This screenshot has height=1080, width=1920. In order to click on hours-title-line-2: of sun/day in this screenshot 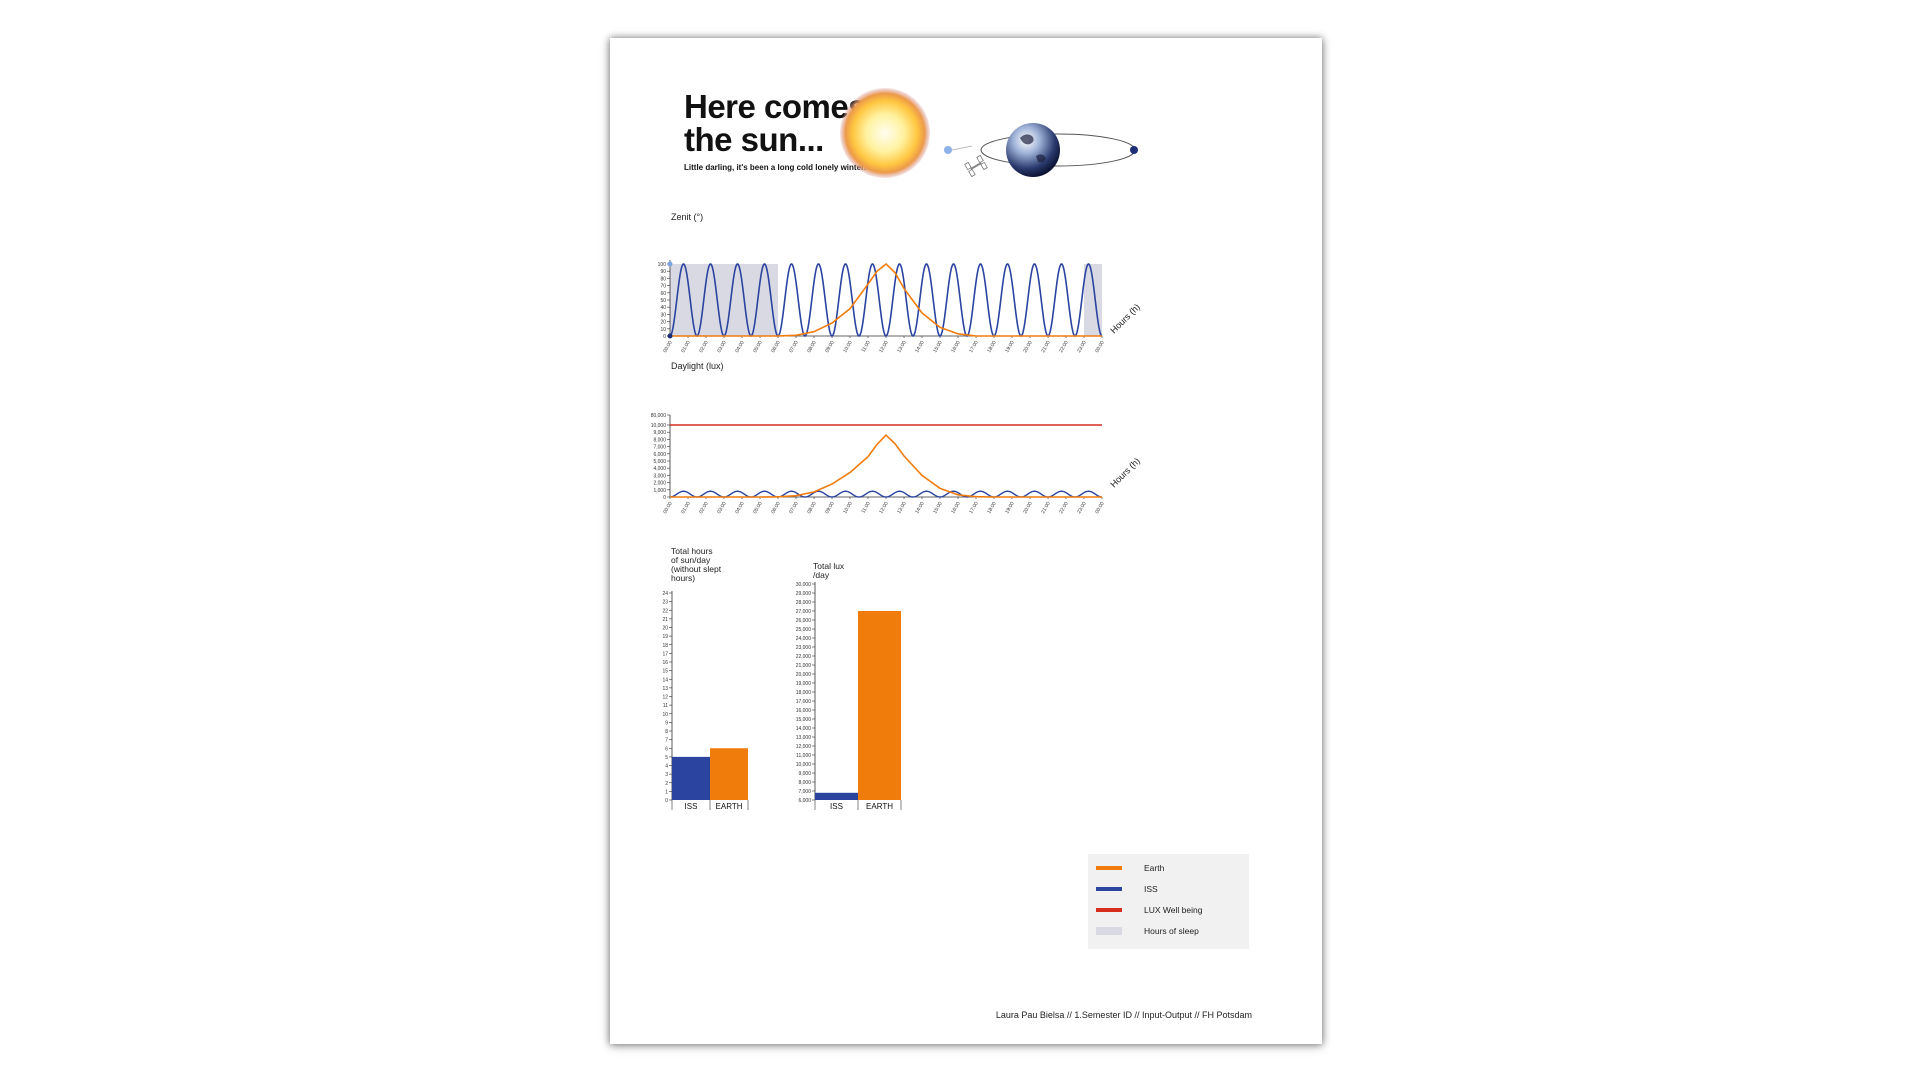, I will do `click(691, 560)`.